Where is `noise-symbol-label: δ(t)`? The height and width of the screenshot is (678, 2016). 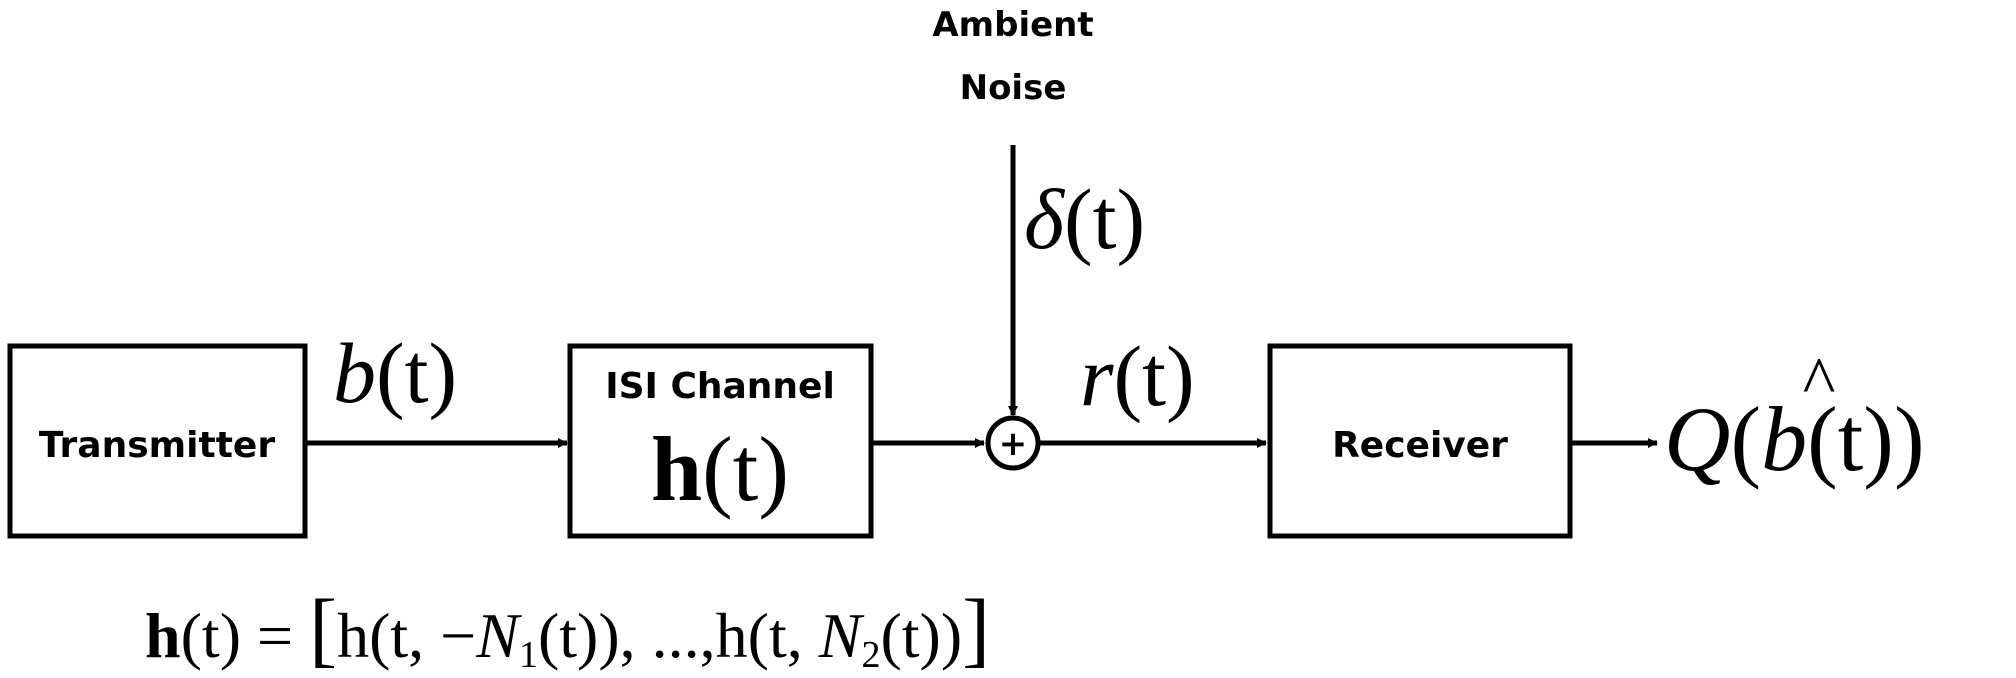 noise-symbol-label: δ(t) is located at coordinates (1084, 219).